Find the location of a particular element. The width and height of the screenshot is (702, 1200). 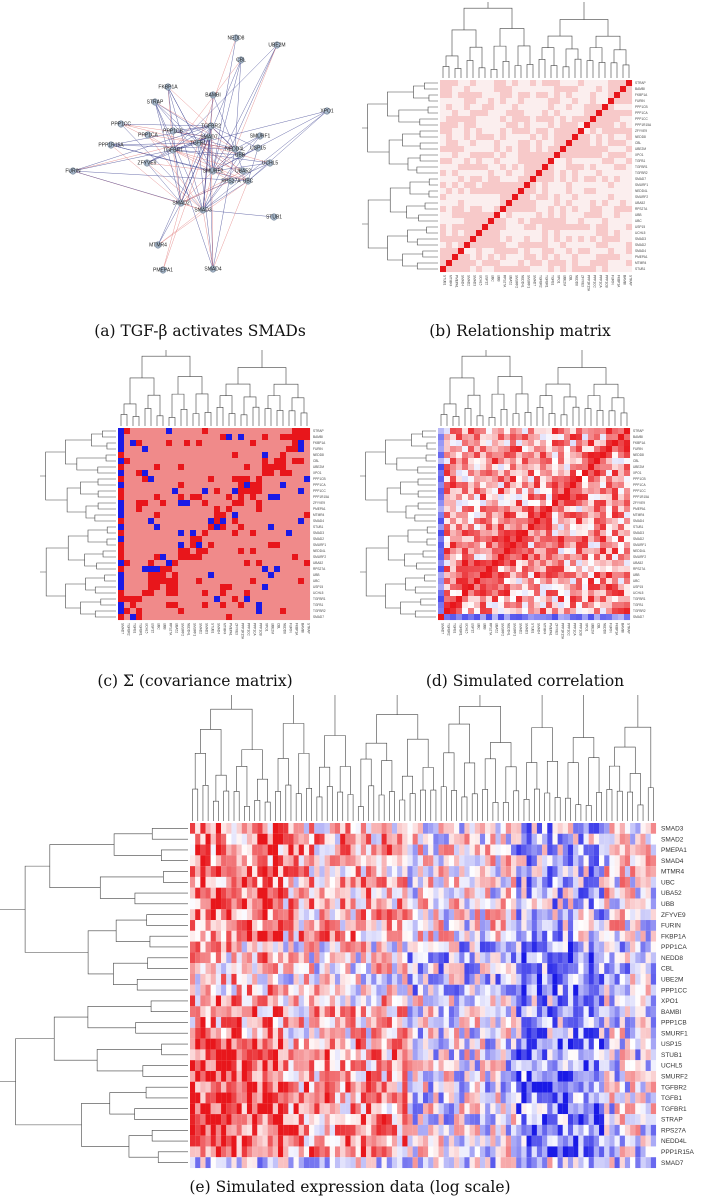

network-node: UBE2M is located at coordinates (277, 45).